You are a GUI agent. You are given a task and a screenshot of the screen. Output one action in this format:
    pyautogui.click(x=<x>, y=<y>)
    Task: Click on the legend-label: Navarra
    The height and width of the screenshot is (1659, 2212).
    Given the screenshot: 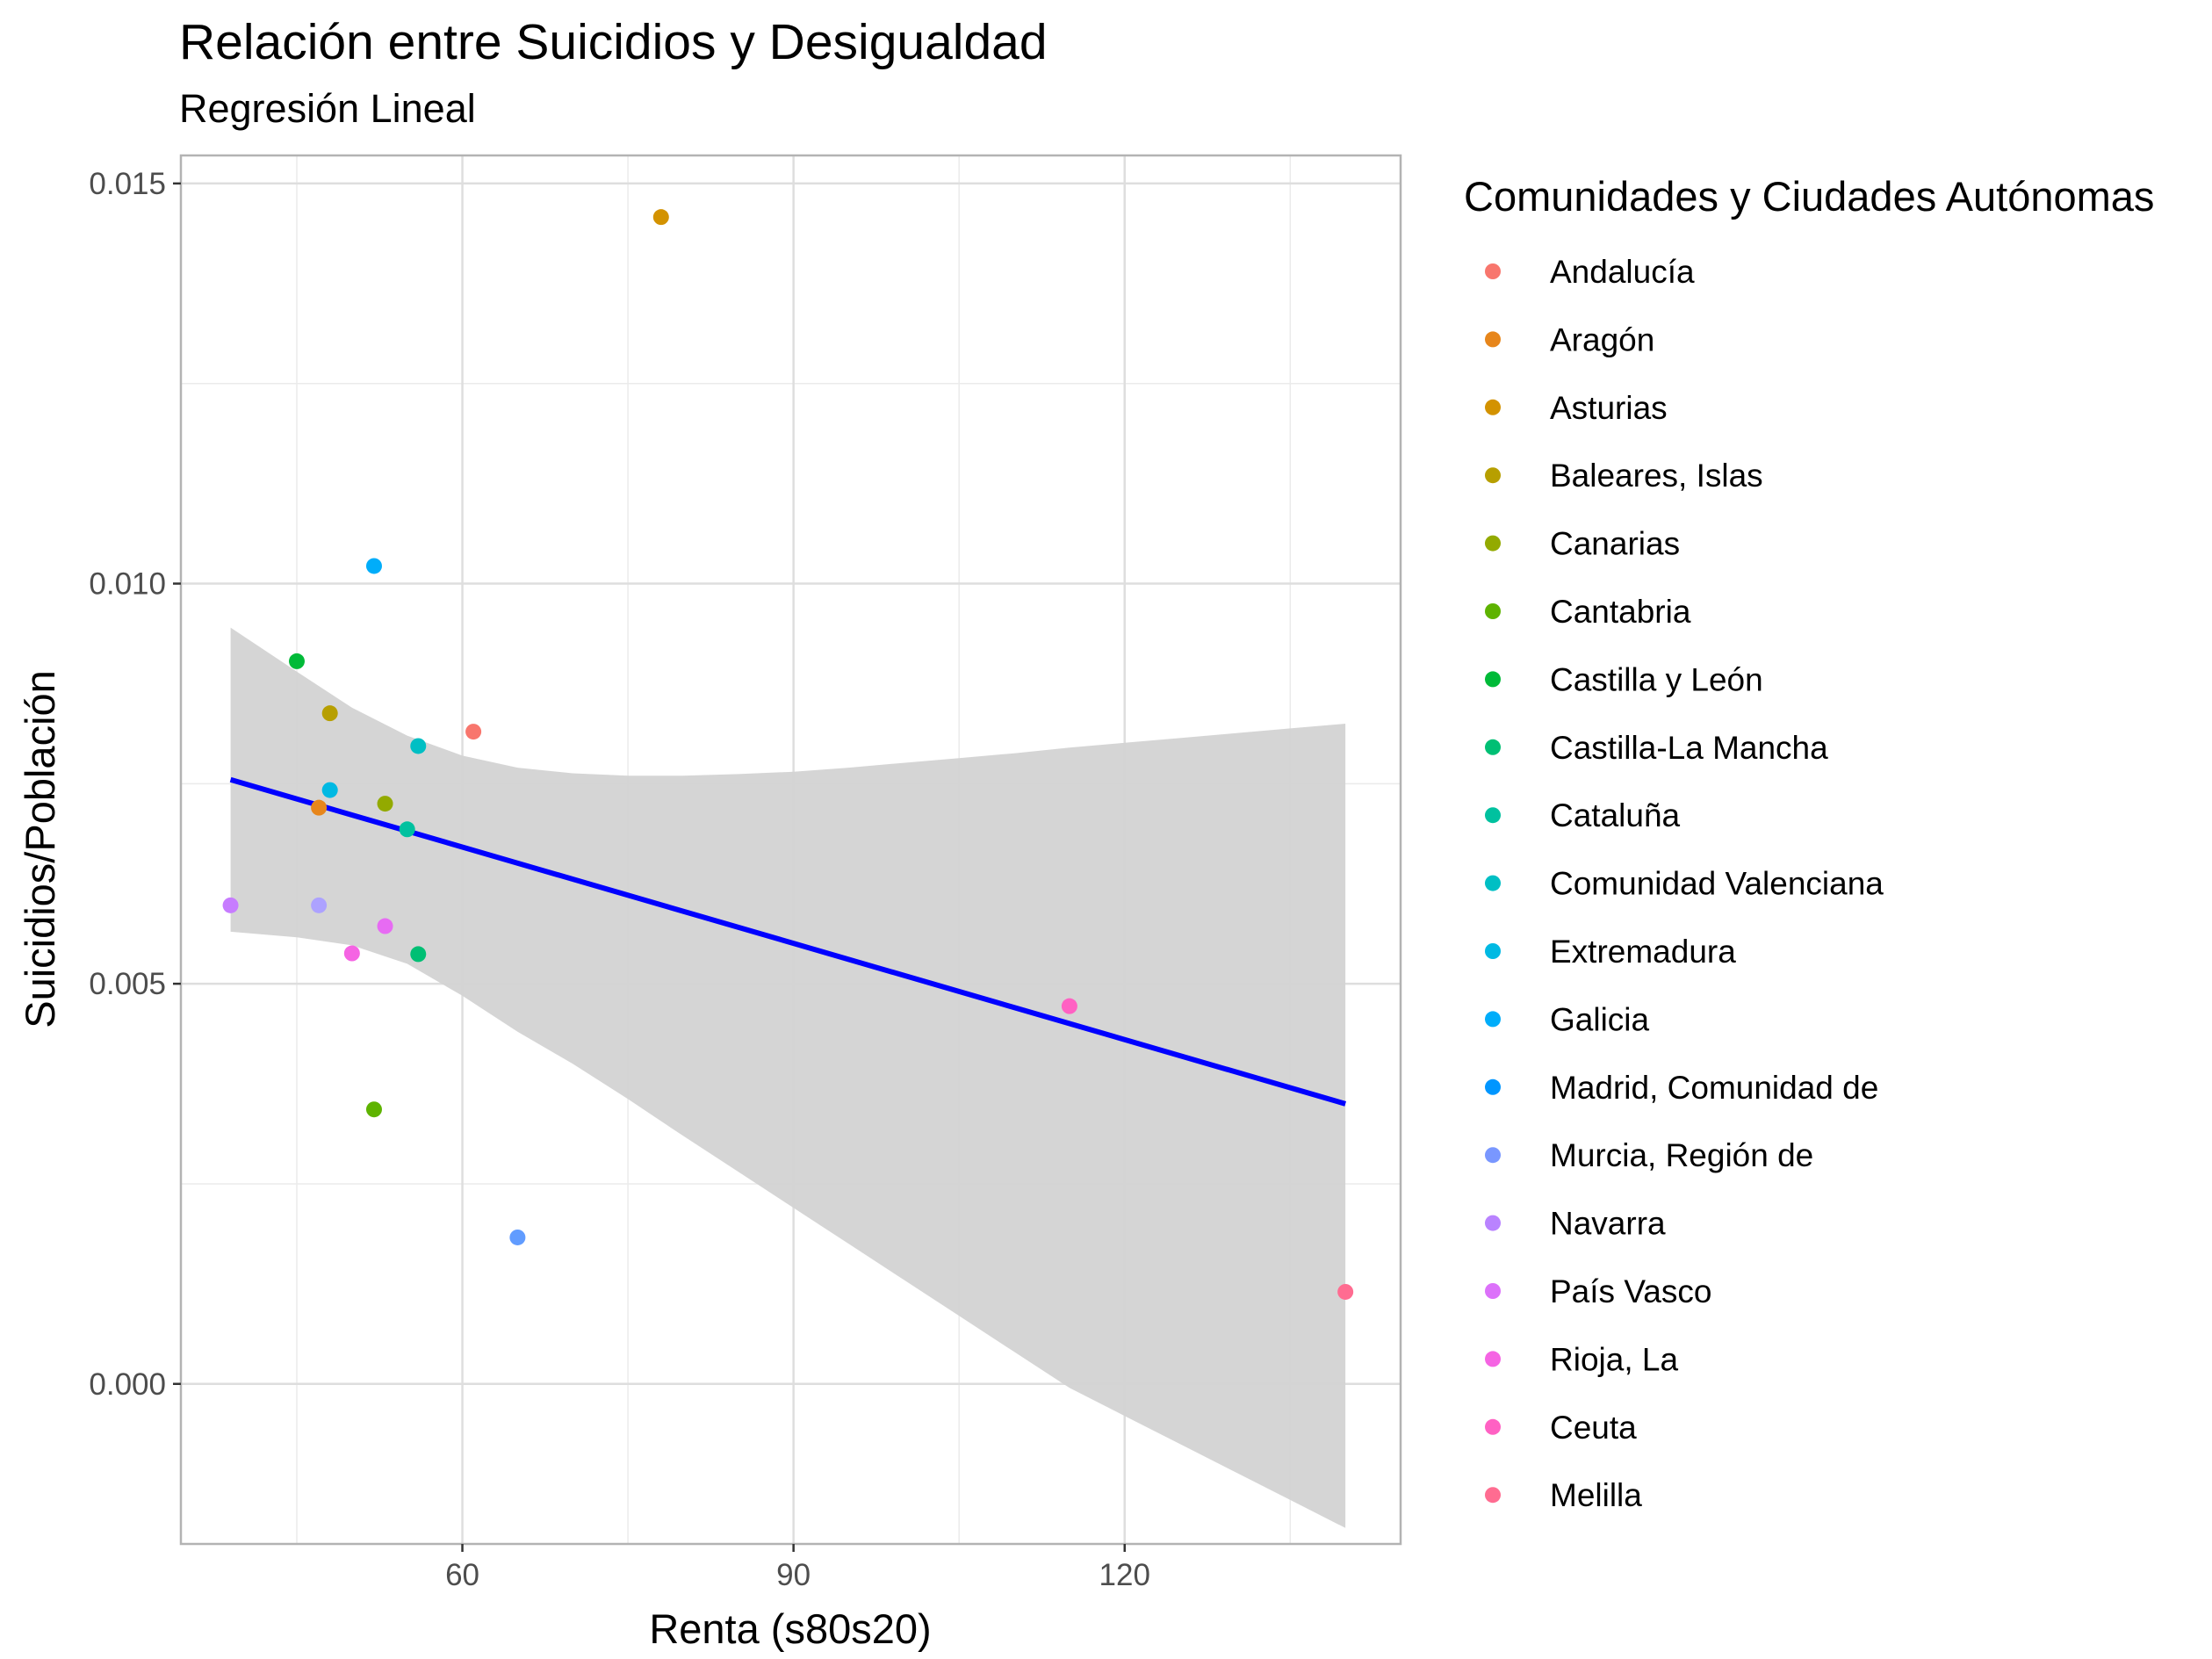 What is the action you would take?
    pyautogui.click(x=1608, y=1224)
    